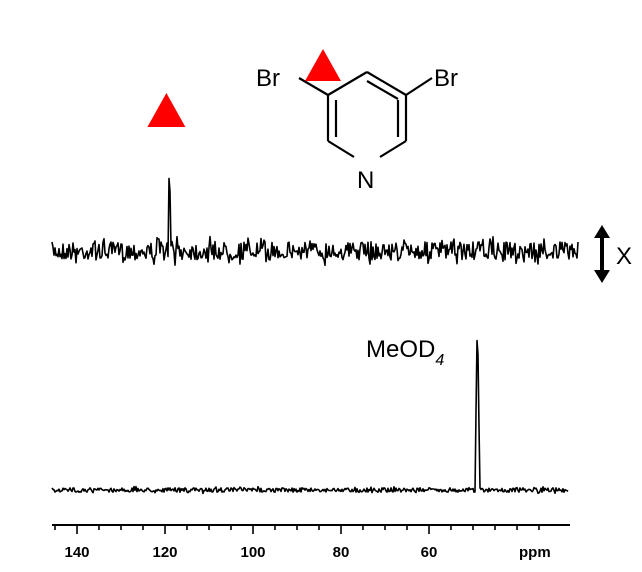  Describe the element at coordinates (341, 552) in the screenshot. I see `x-axis-tick-label: 80` at that location.